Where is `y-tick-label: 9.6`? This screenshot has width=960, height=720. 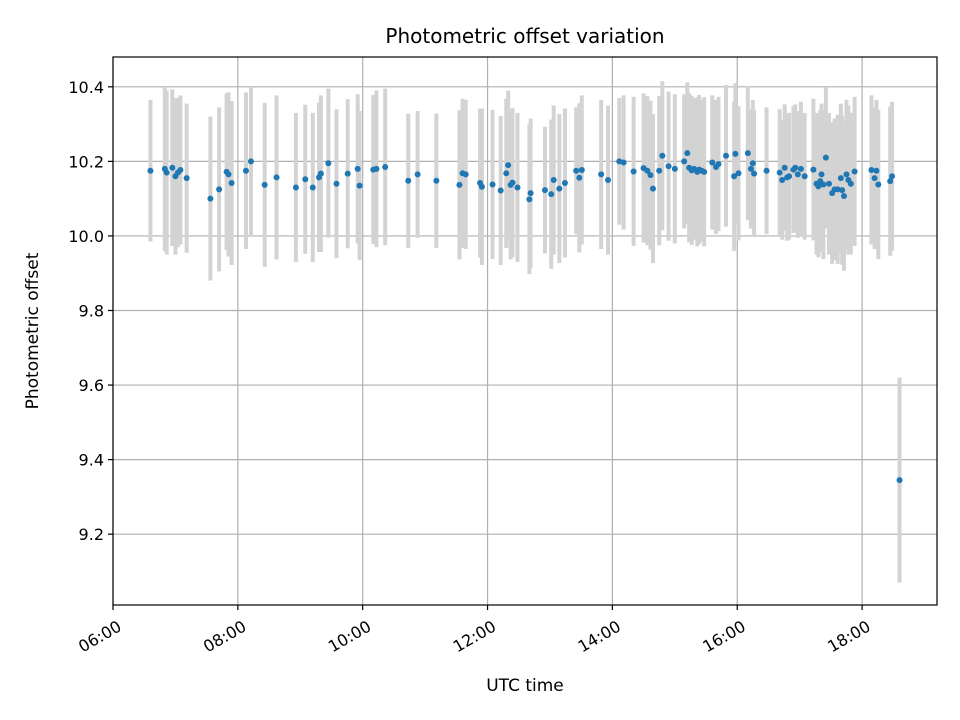
y-tick-label: 9.6 is located at coordinates (91, 385).